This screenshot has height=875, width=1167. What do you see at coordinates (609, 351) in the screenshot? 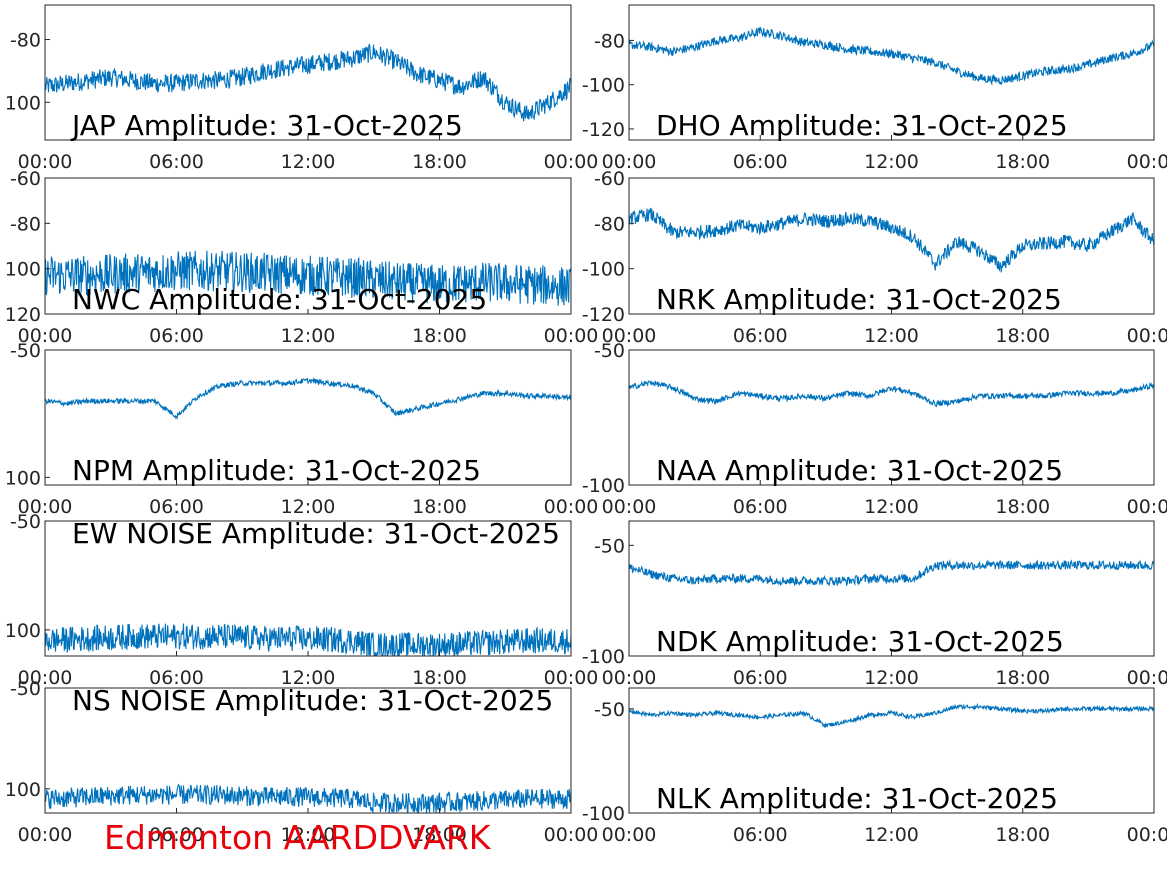
I see `naa-y-tick-label: -50` at bounding box center [609, 351].